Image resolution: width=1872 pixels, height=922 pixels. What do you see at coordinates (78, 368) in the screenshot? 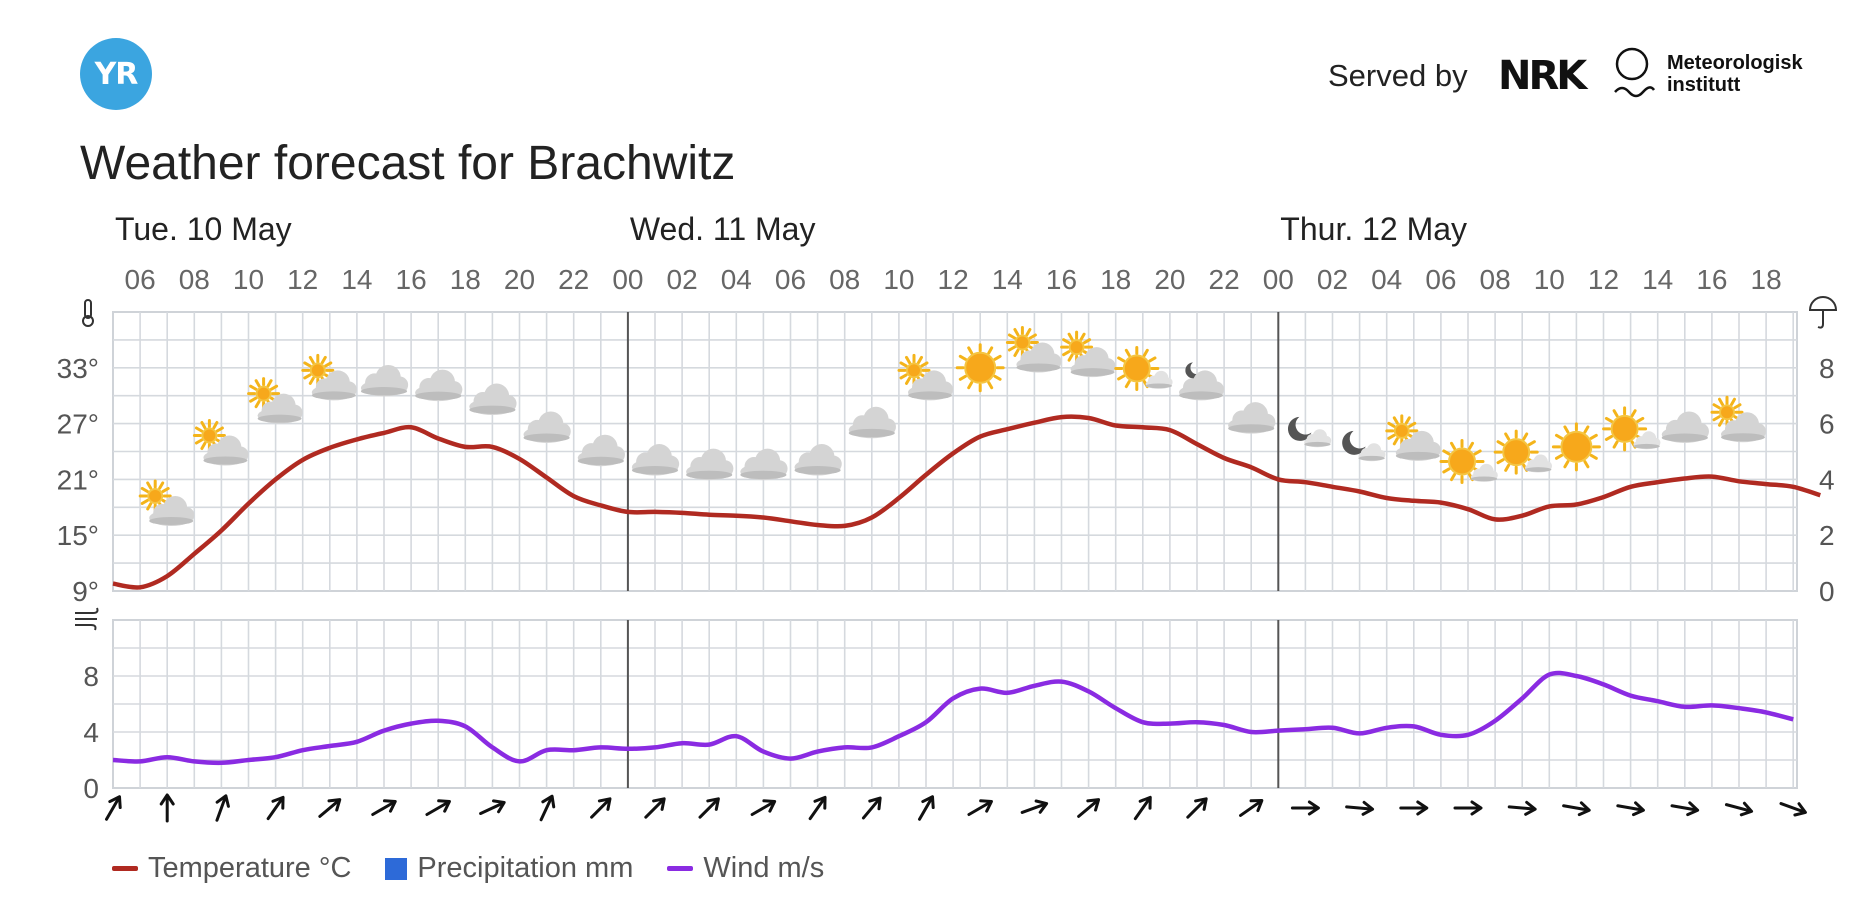
I see `temperature-tick-label: 33°` at bounding box center [78, 368].